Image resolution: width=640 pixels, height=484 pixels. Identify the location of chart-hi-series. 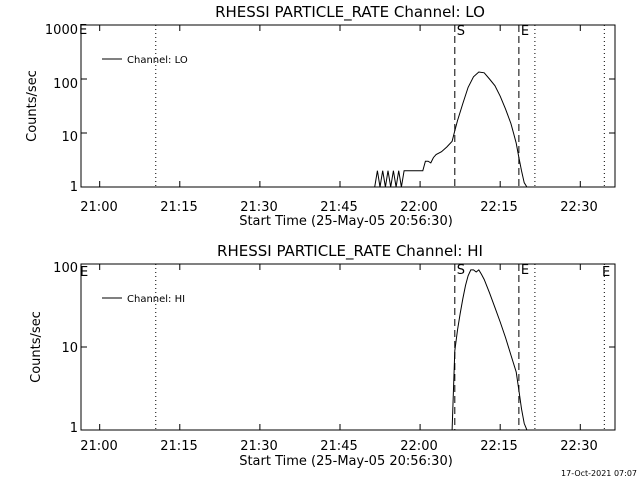
(489, 350).